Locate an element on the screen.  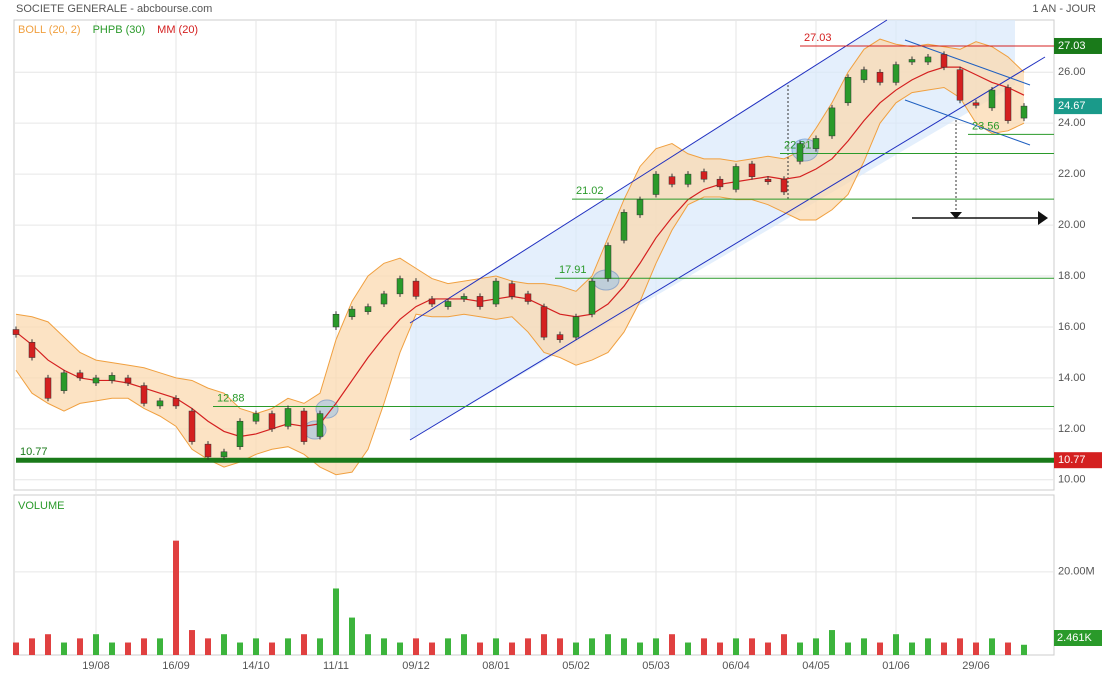
x-tick-label: 11/11 is located at coordinates (336, 666).